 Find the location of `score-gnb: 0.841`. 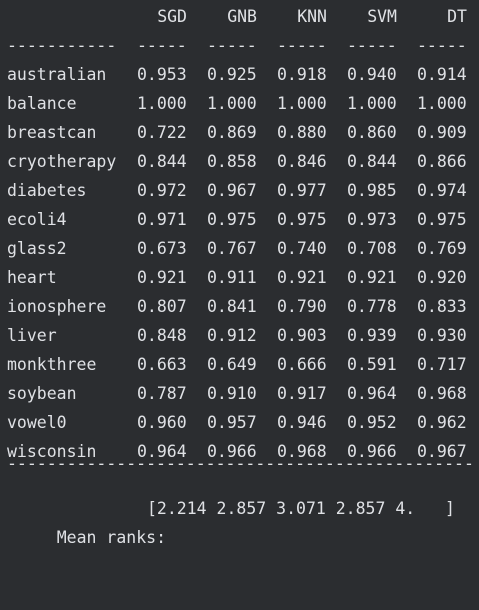

score-gnb: 0.841 is located at coordinates (232, 306).